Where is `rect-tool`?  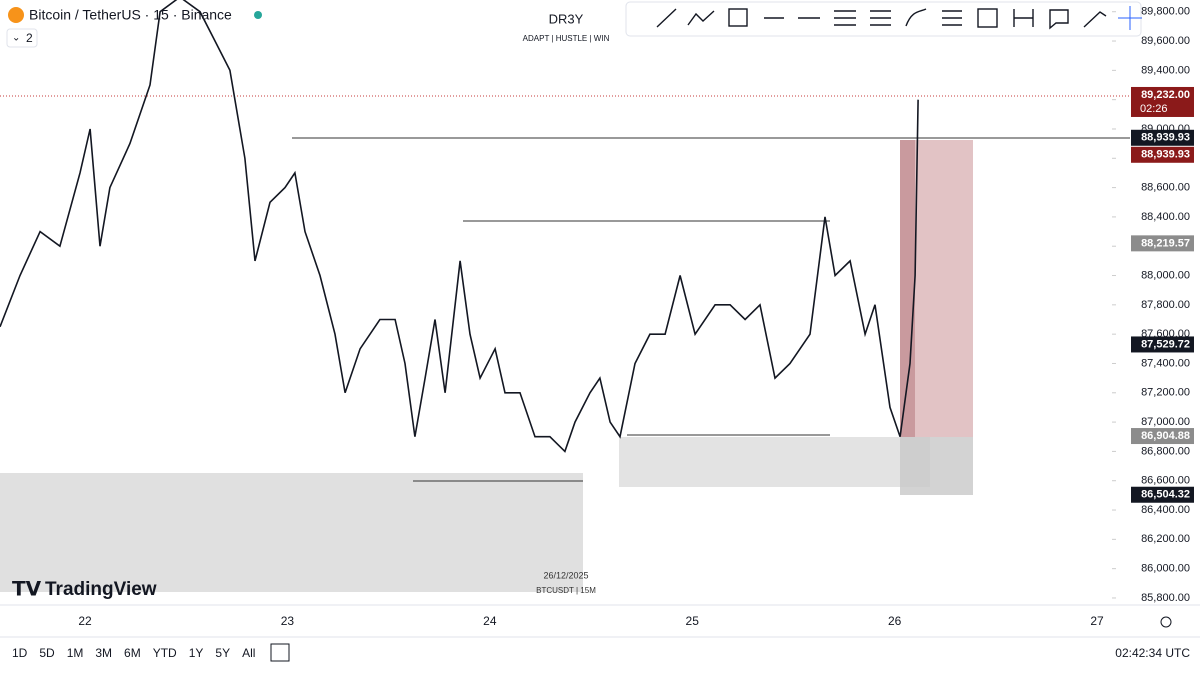
rect-tool is located at coordinates (738, 17).